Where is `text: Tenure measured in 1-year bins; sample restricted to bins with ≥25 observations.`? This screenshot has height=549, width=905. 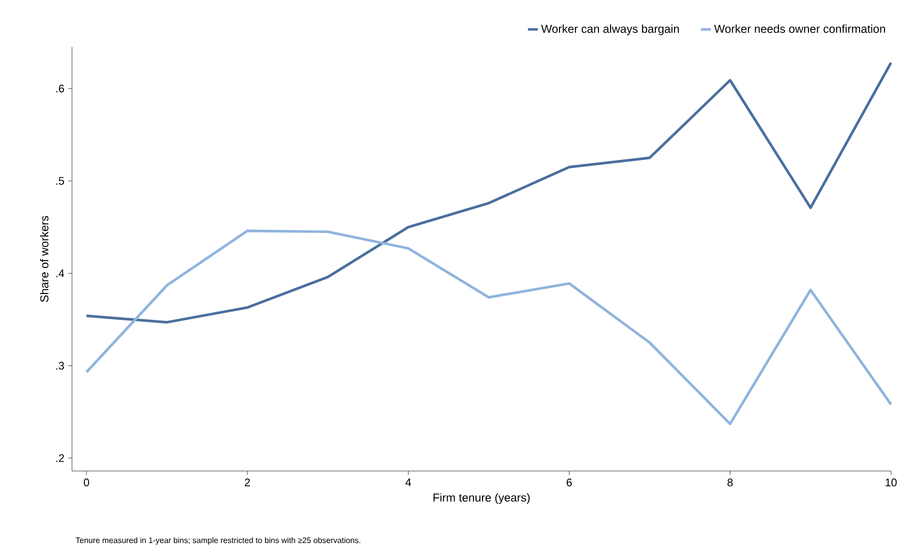 text: Tenure measured in 1-year bins; sample restricted to bins with ≥25 observations. is located at coordinates (218, 541).